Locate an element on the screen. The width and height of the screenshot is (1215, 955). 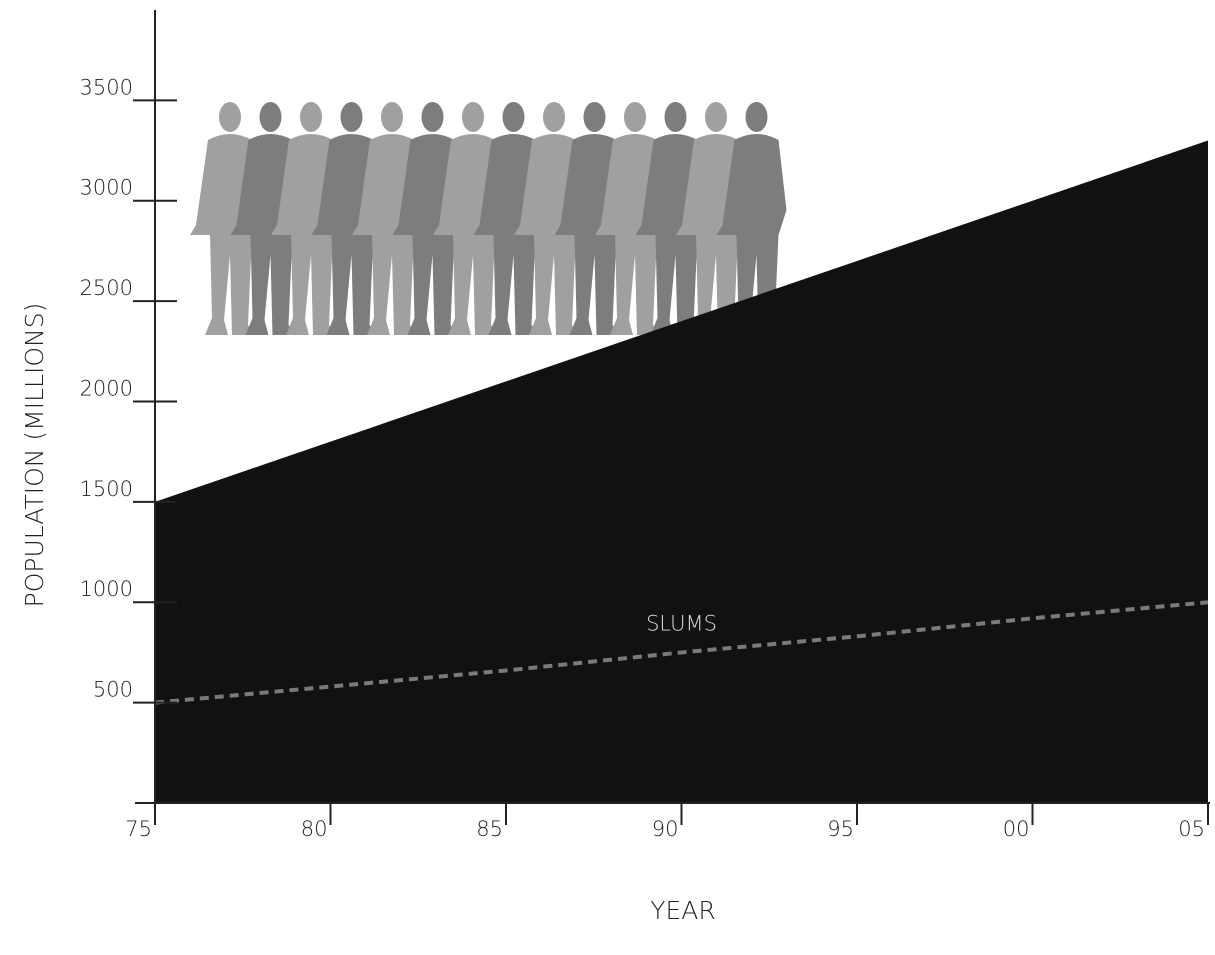
y-tick-label: 2000 is located at coordinates (106, 388).